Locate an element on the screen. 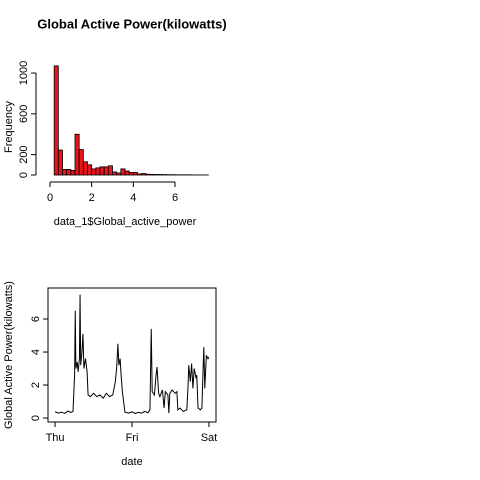  x-tick-label: Sat is located at coordinates (209, 438).